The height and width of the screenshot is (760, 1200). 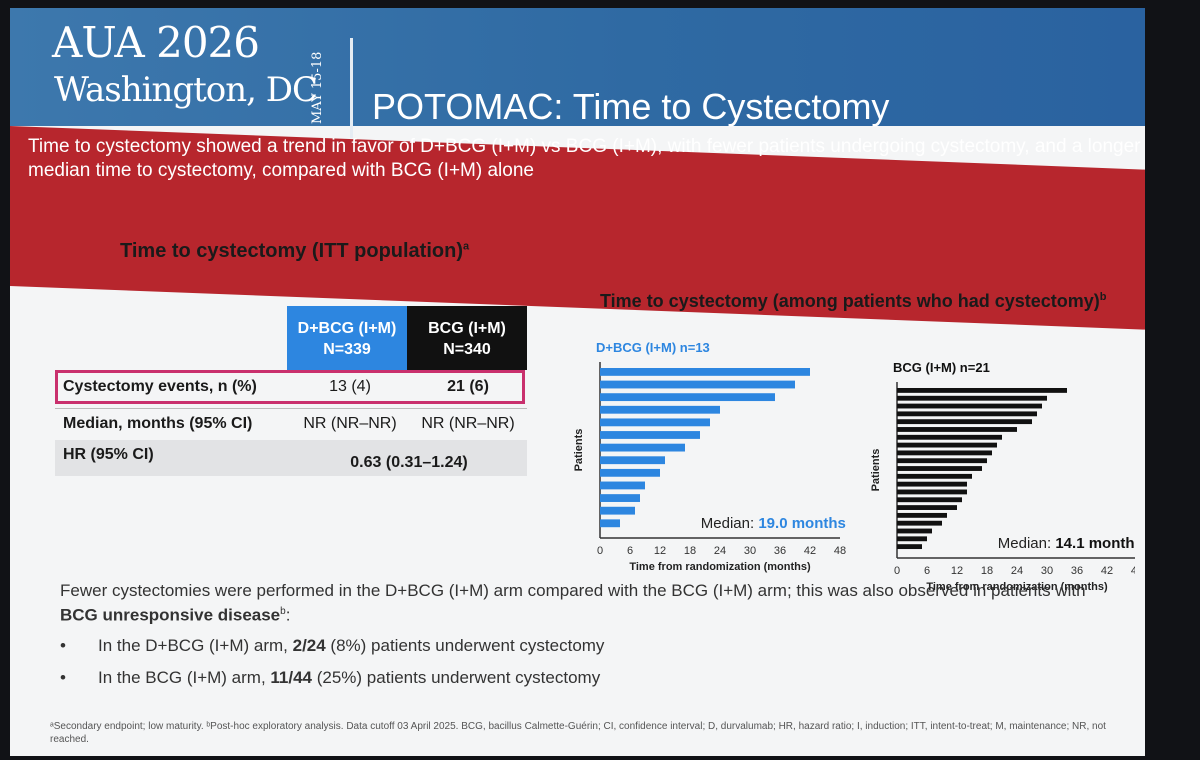 What do you see at coordinates (720, 567) in the screenshot?
I see `dbcg-x-axis-label: Time from randomization (months)` at bounding box center [720, 567].